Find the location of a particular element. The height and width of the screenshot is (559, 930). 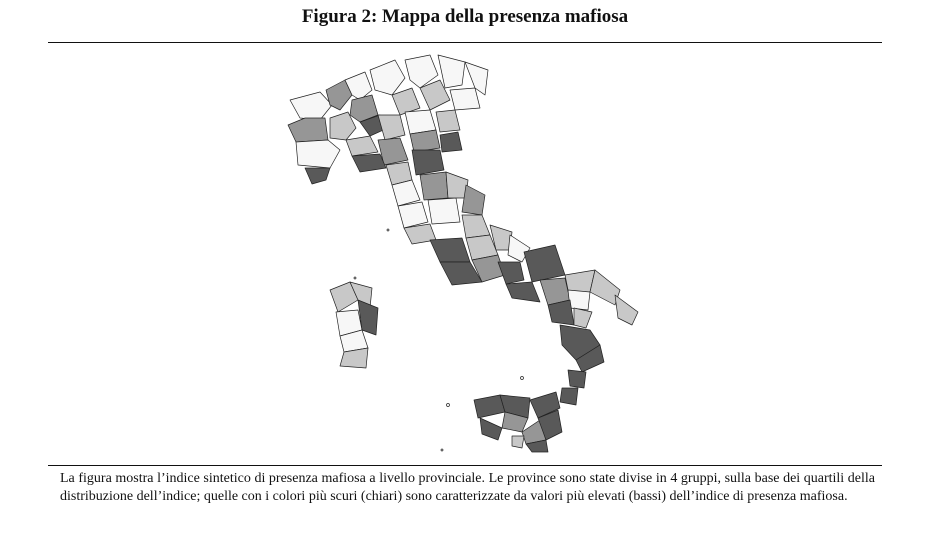

region-sicily is located at coordinates (518, 422).